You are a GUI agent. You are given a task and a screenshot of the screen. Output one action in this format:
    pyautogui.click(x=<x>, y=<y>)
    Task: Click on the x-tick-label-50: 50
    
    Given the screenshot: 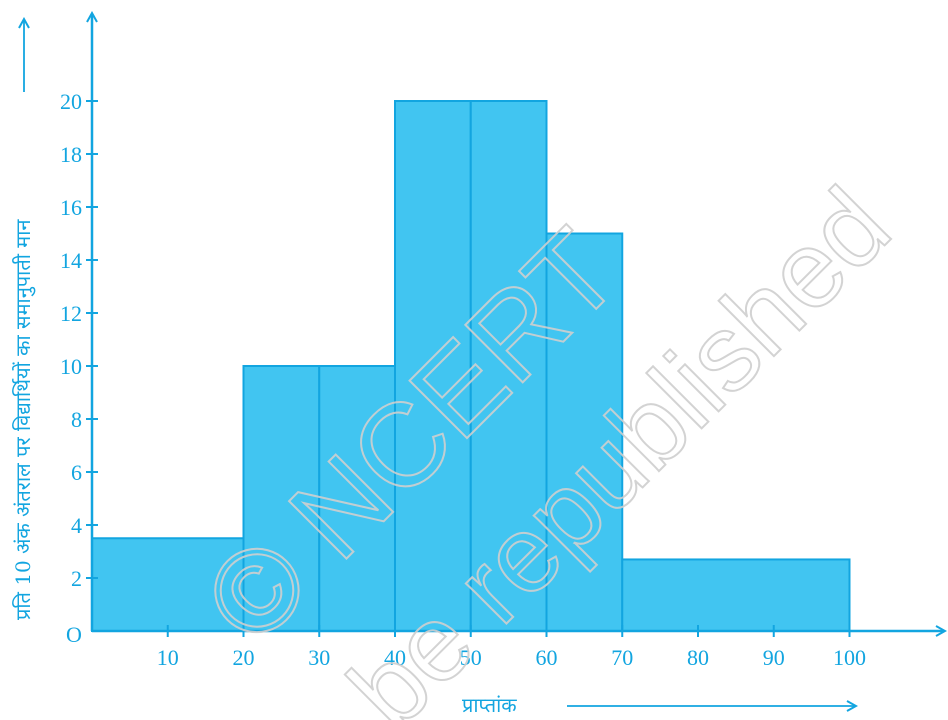 What is the action you would take?
    pyautogui.click(x=471, y=657)
    